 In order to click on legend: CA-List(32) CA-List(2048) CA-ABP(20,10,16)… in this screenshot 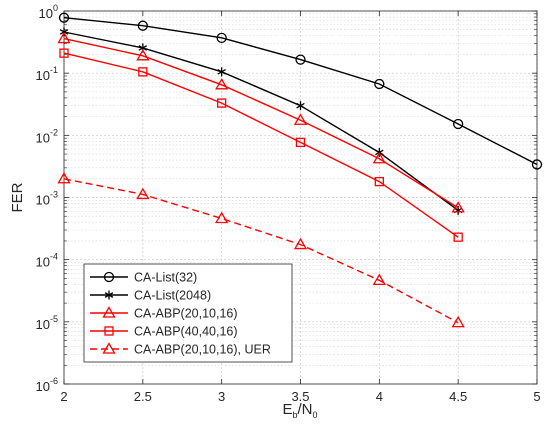, I will do `click(188, 313)`.